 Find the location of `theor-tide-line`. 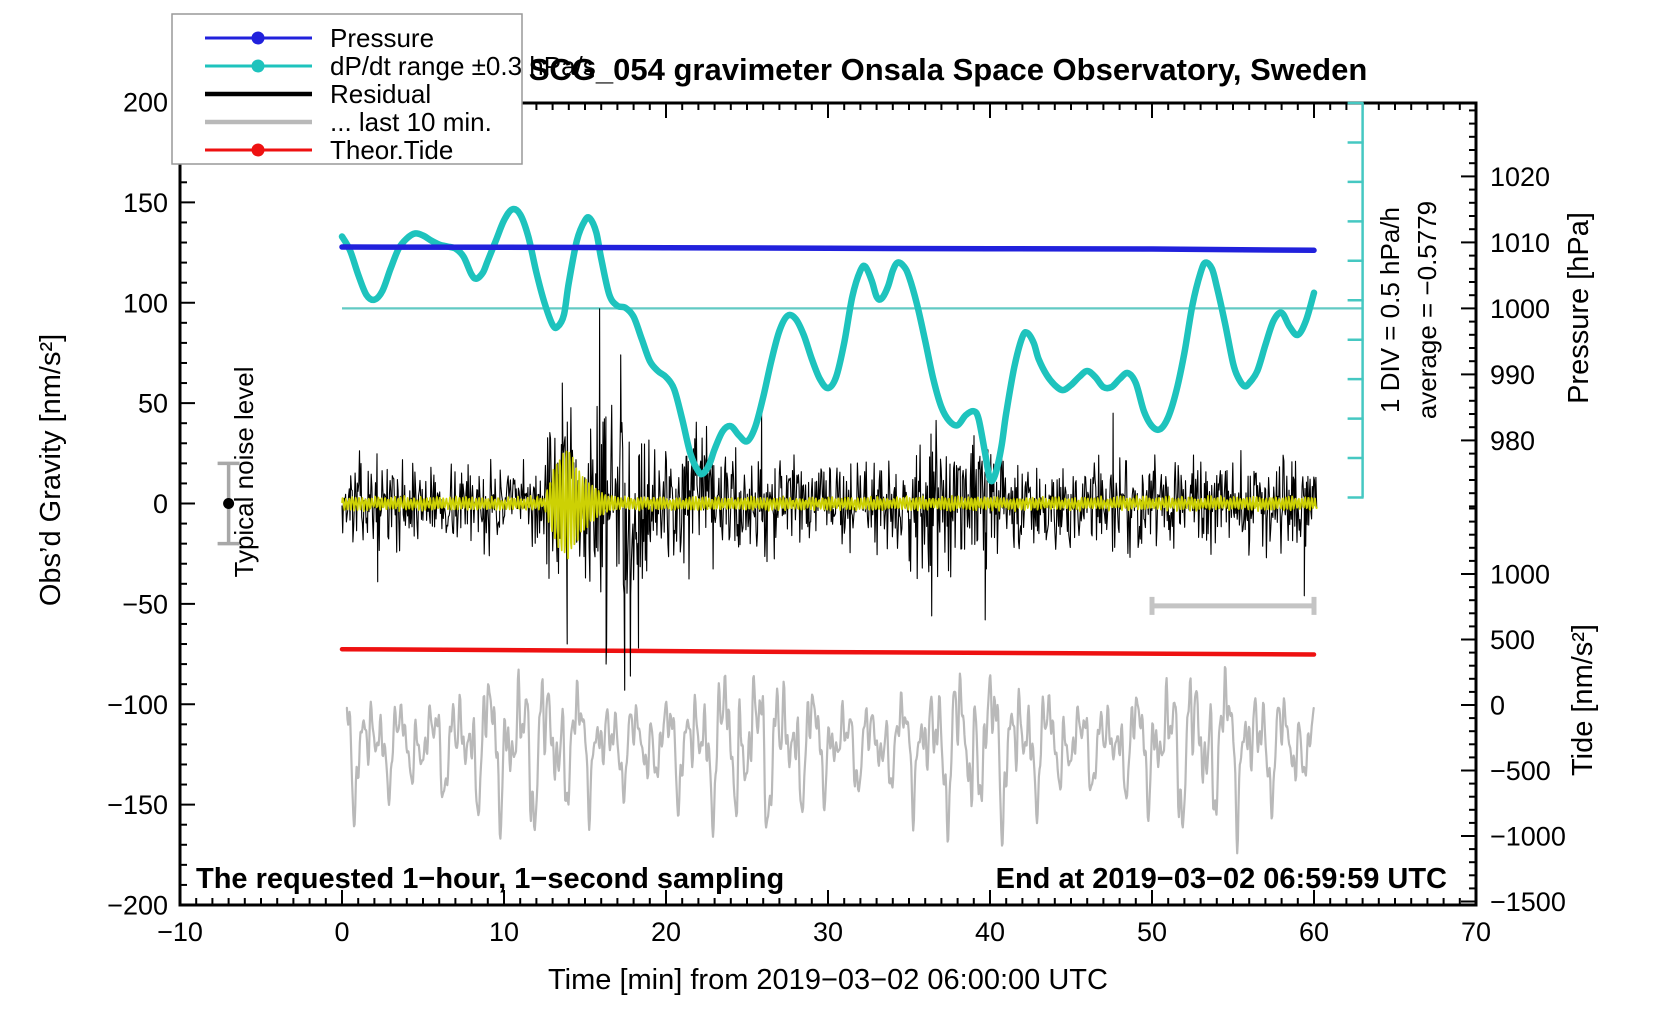

theor-tide-line is located at coordinates (828, 651).